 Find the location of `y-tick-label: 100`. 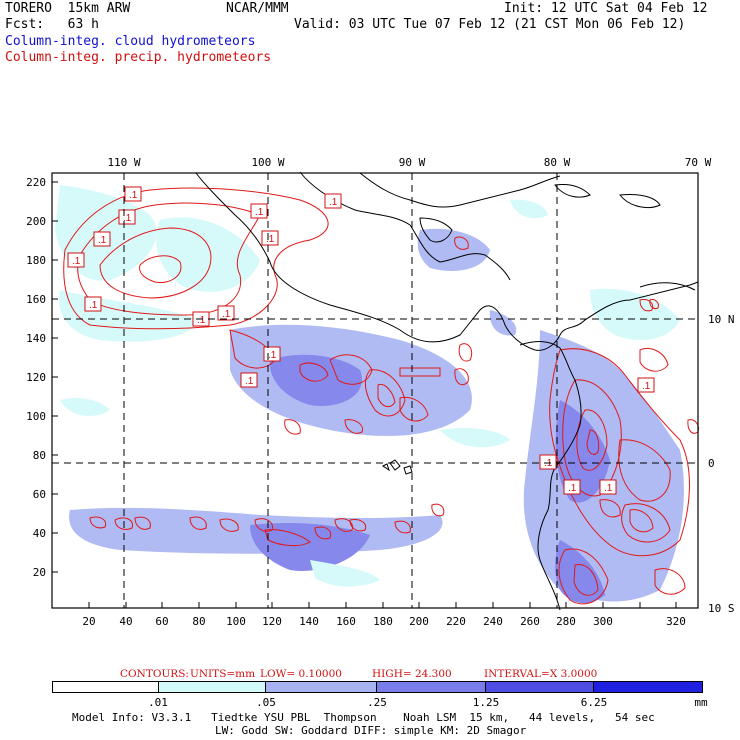

y-tick-label: 100 is located at coordinates (36, 416).